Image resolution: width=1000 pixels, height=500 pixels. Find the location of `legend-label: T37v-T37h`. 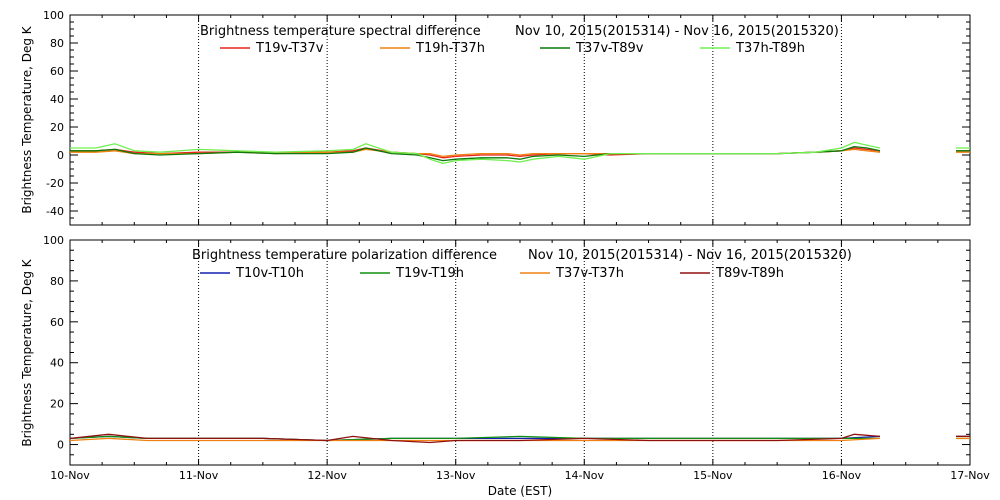

legend-label: T37v-T37h is located at coordinates (589, 273).